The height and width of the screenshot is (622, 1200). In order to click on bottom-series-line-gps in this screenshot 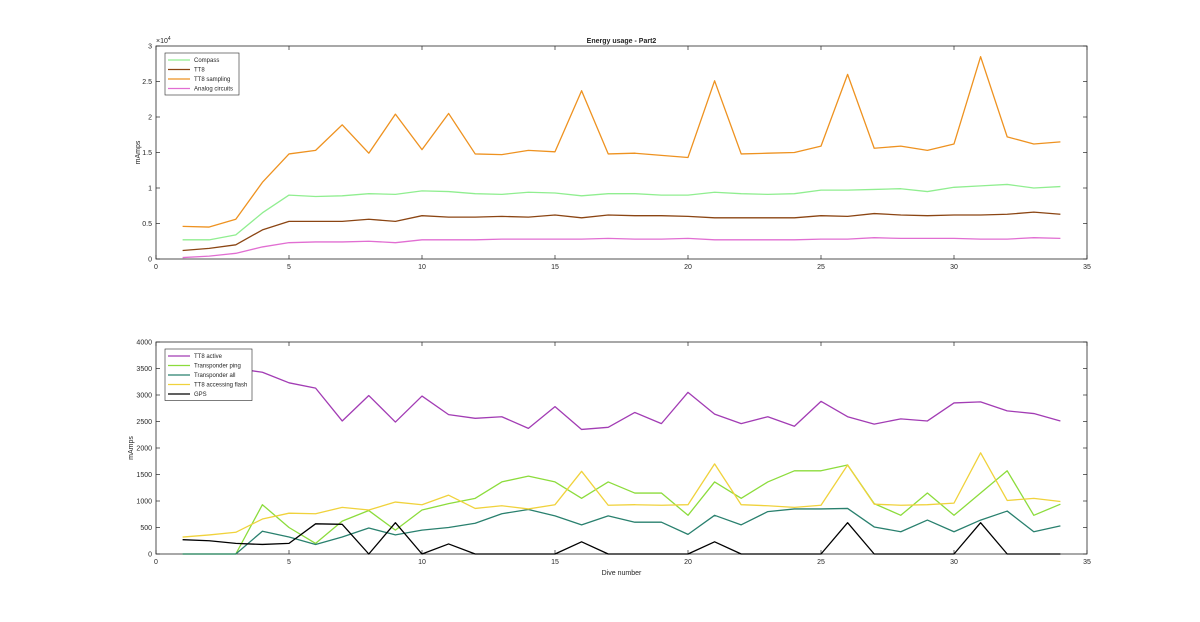, I will do `click(621, 538)`.